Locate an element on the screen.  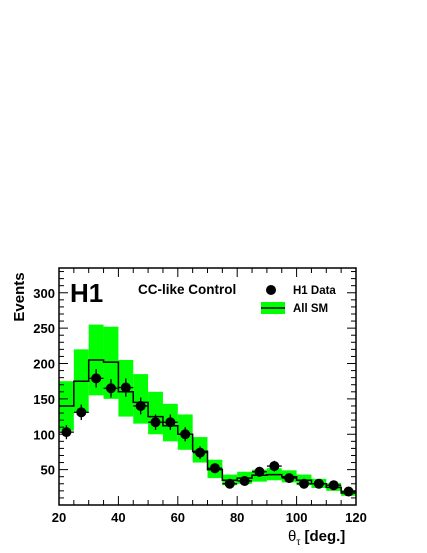
x-tick-label: 120 is located at coordinates (356, 517).